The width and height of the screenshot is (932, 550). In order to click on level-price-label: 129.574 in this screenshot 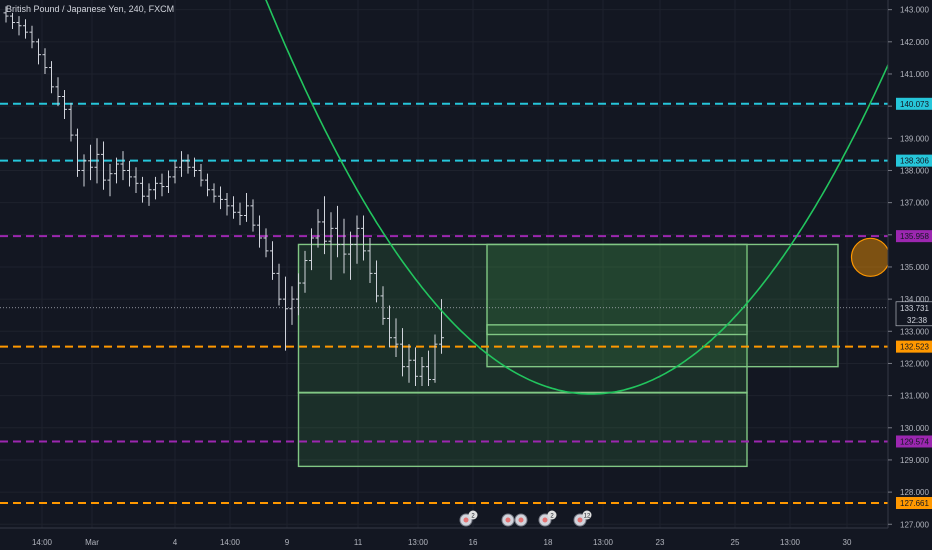, I will do `click(914, 441)`.